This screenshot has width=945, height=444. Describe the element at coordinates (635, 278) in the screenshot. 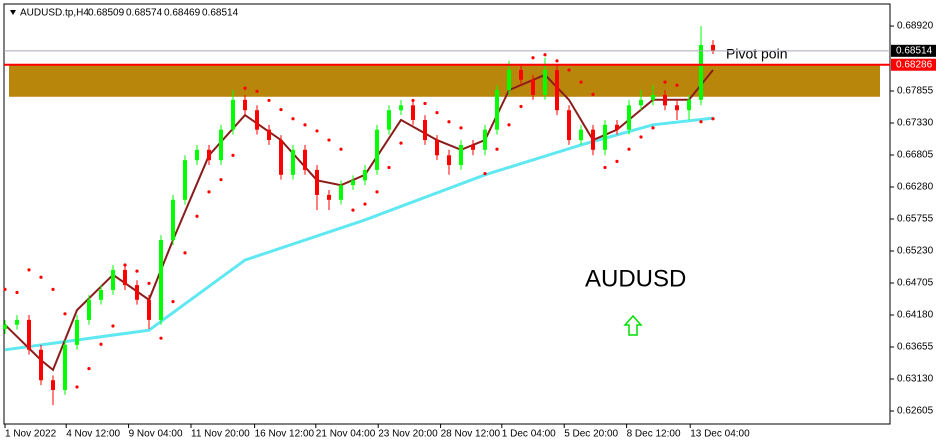

I see `symbol-annotation: AUDUSD` at that location.